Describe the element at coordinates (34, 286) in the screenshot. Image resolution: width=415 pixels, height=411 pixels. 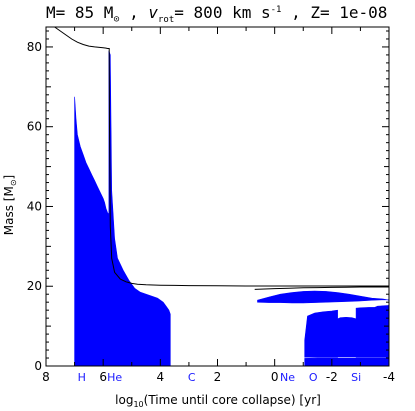
I see `y-tick-label: 20` at that location.